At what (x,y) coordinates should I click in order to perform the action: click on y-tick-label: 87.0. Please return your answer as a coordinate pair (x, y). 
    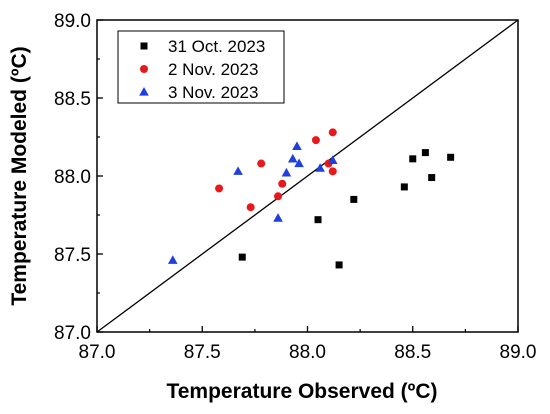
    Looking at the image, I should click on (72, 333).